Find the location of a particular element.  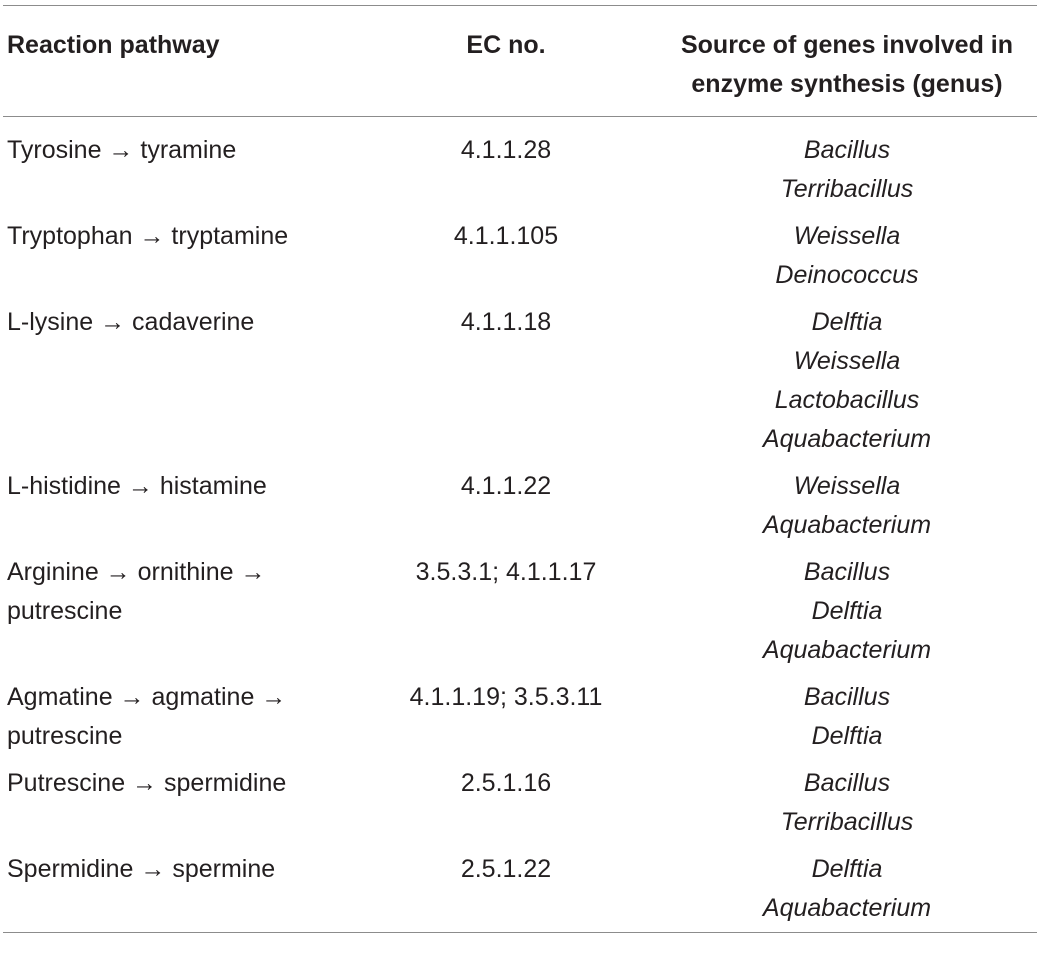

genus-name: Deinococcus is located at coordinates (847, 275).